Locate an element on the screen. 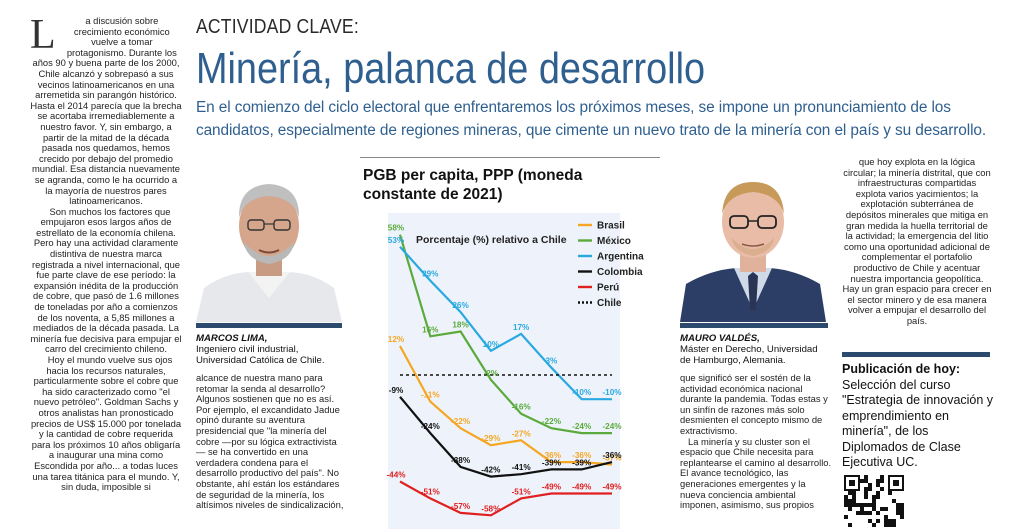  chart-top-rule is located at coordinates (510, 157).